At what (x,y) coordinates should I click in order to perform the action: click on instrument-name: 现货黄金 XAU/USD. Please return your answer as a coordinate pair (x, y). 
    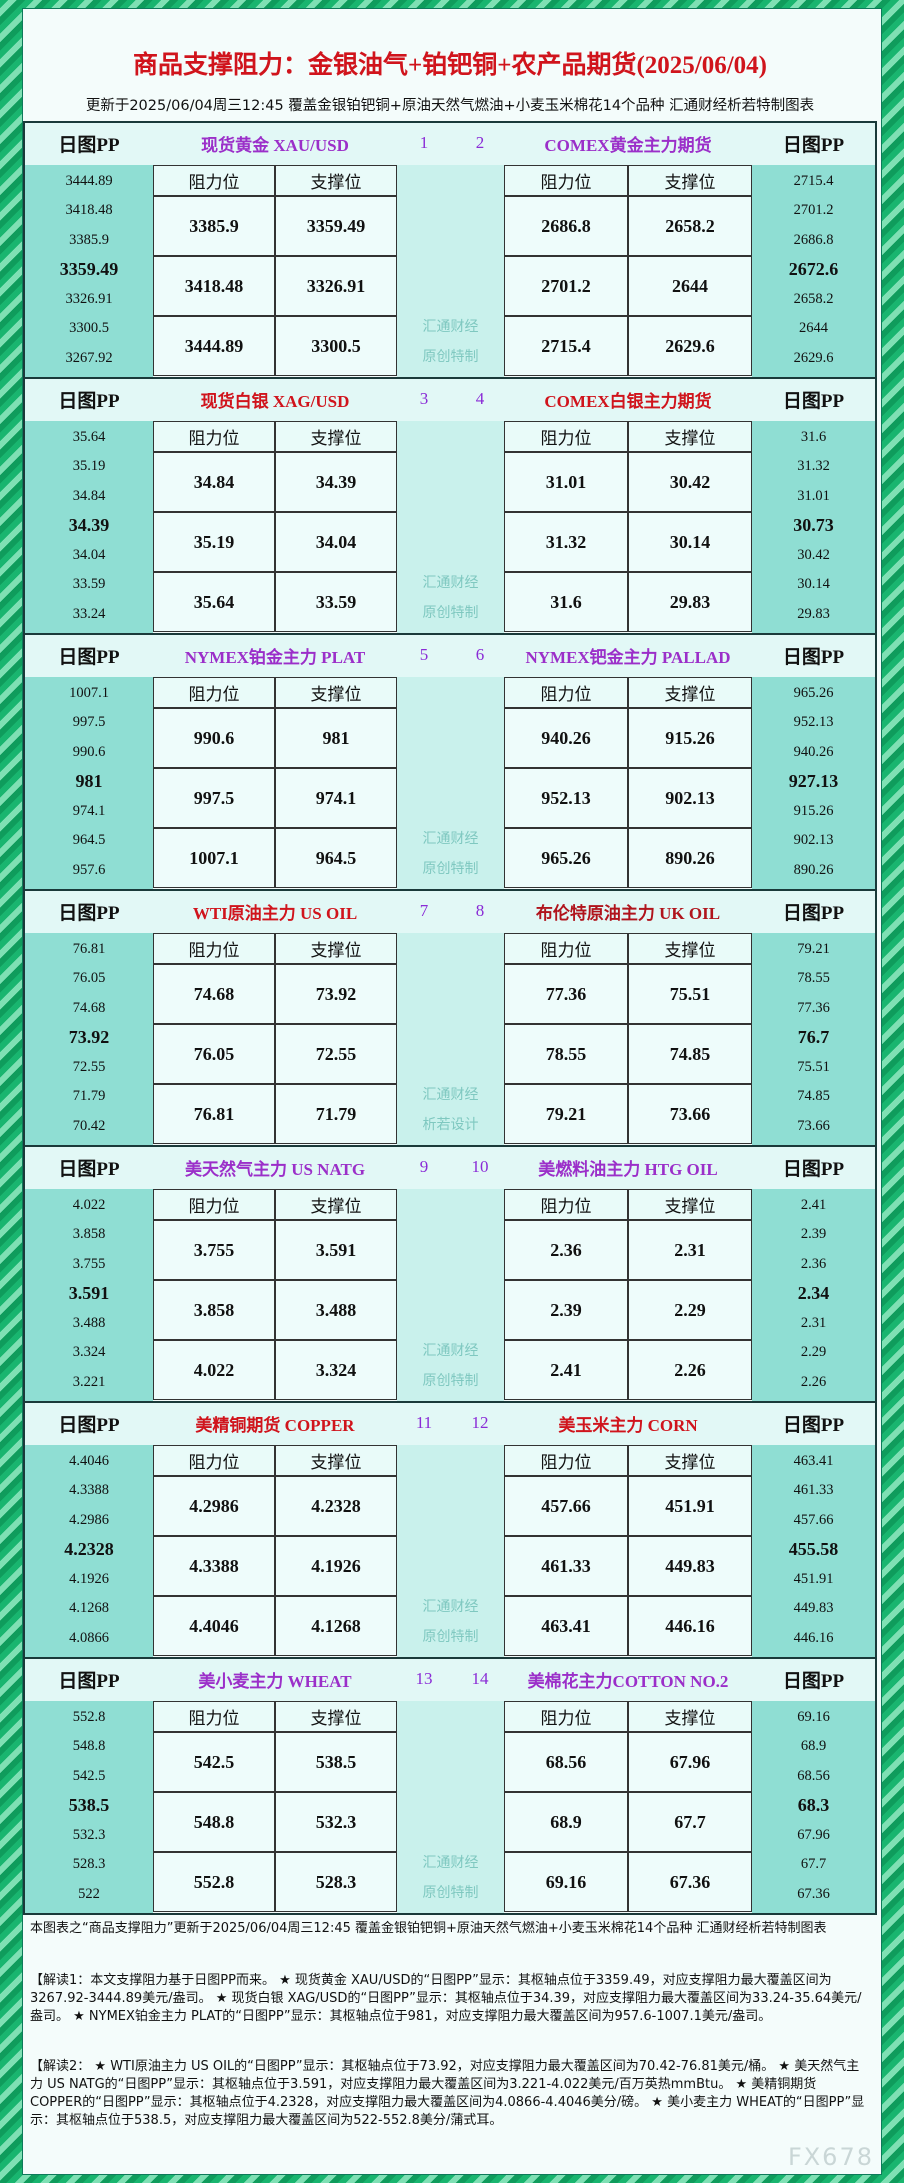
    Looking at the image, I should click on (275, 145).